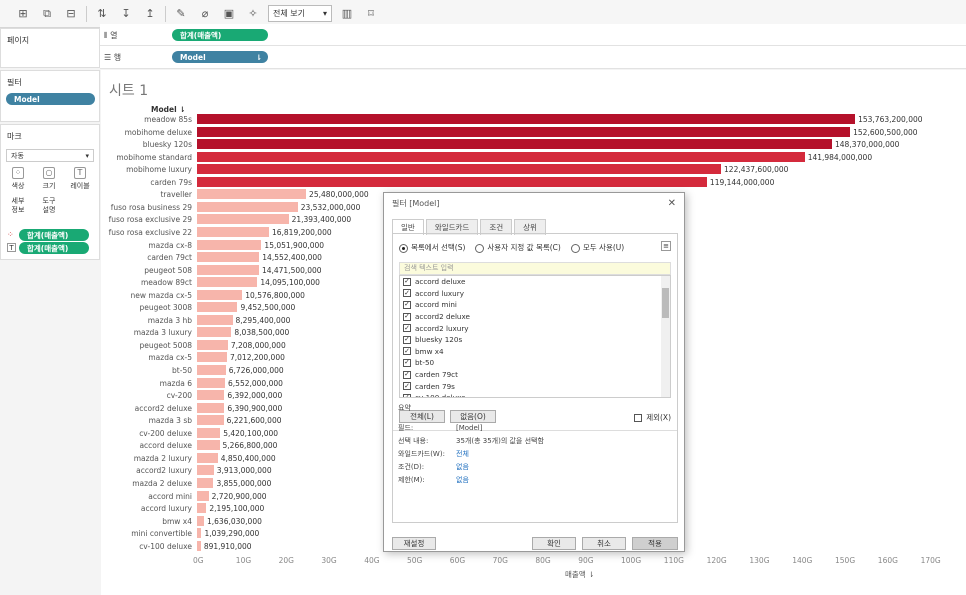 This screenshot has width=966, height=595. I want to click on scrollbar-thumb, so click(665, 303).